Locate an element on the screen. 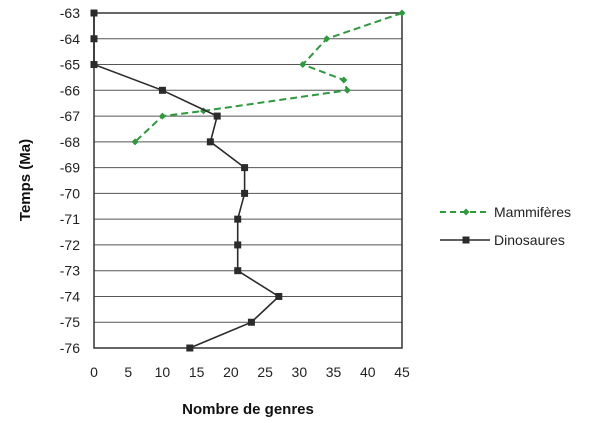 The image size is (600, 423). x-tick-label: 30 is located at coordinates (300, 372).